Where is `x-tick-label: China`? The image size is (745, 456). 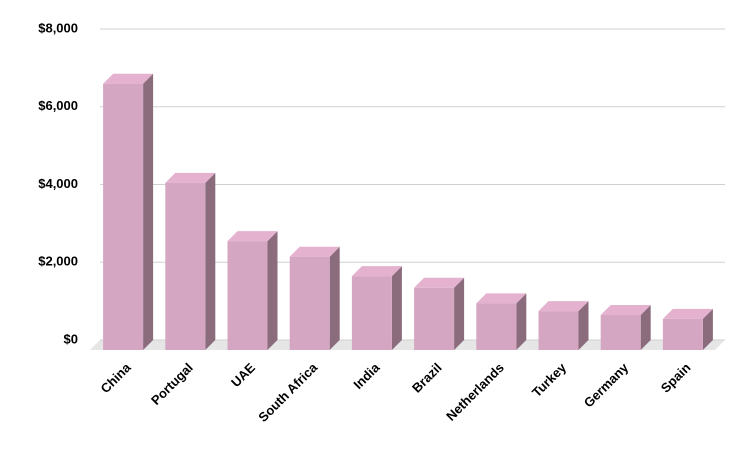
x-tick-label: China is located at coordinates (116, 377).